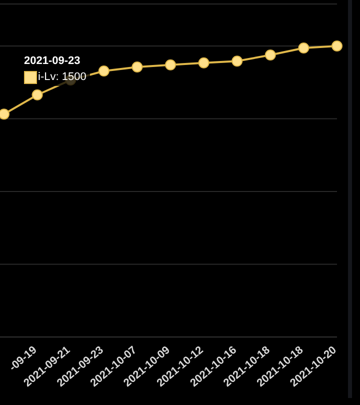  What do you see at coordinates (53, 61) in the screenshot?
I see `annotation: 2021-09-23` at bounding box center [53, 61].